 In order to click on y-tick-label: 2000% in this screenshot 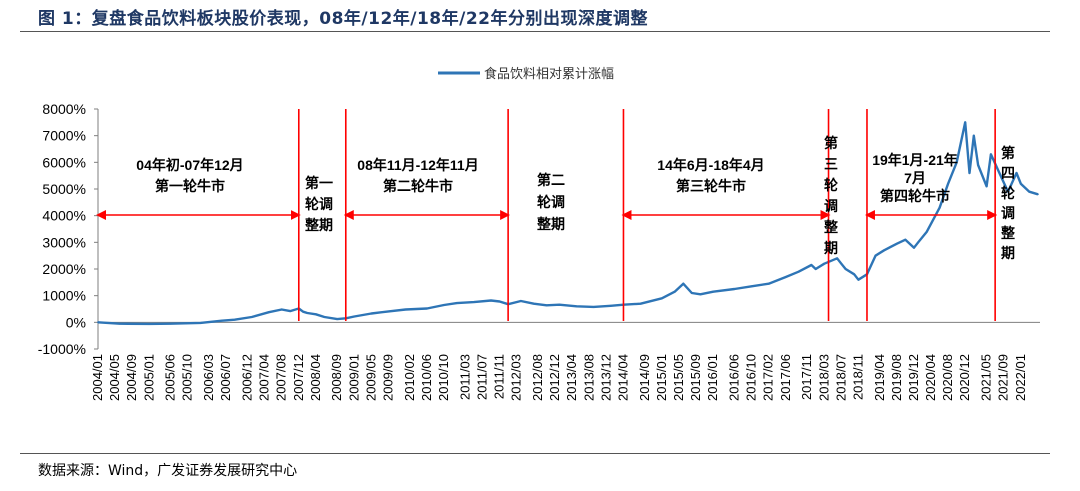, I will do `click(64, 269)`.